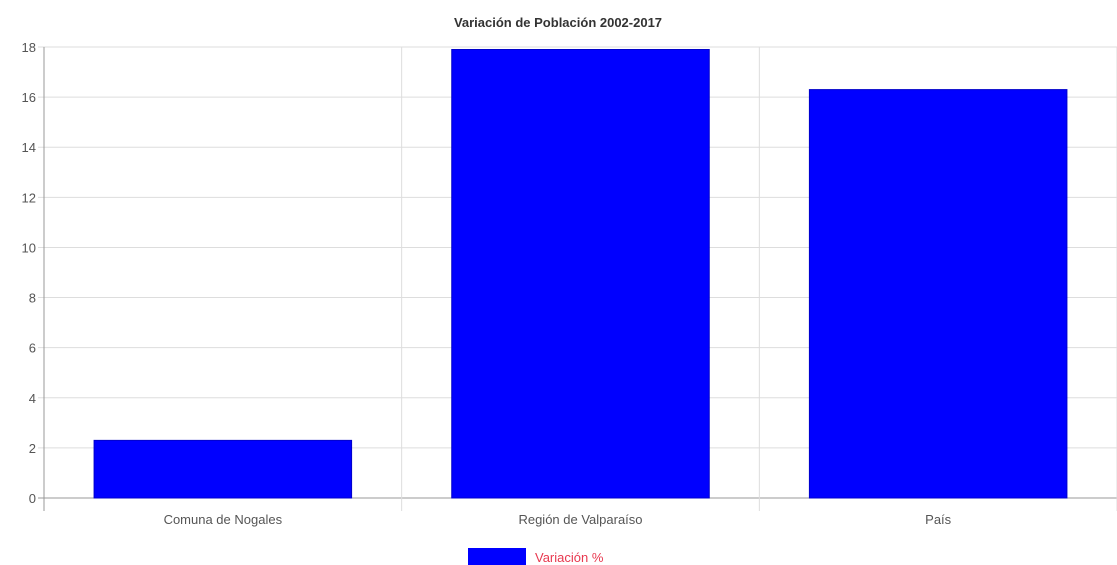  What do you see at coordinates (223, 469) in the screenshot?
I see `bar` at bounding box center [223, 469].